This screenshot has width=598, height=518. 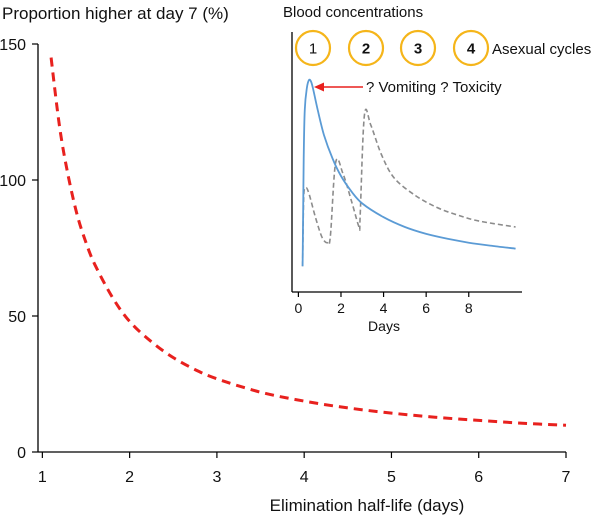 I want to click on asexual-cycles: 1 2 3 4, so click(x=392, y=48).